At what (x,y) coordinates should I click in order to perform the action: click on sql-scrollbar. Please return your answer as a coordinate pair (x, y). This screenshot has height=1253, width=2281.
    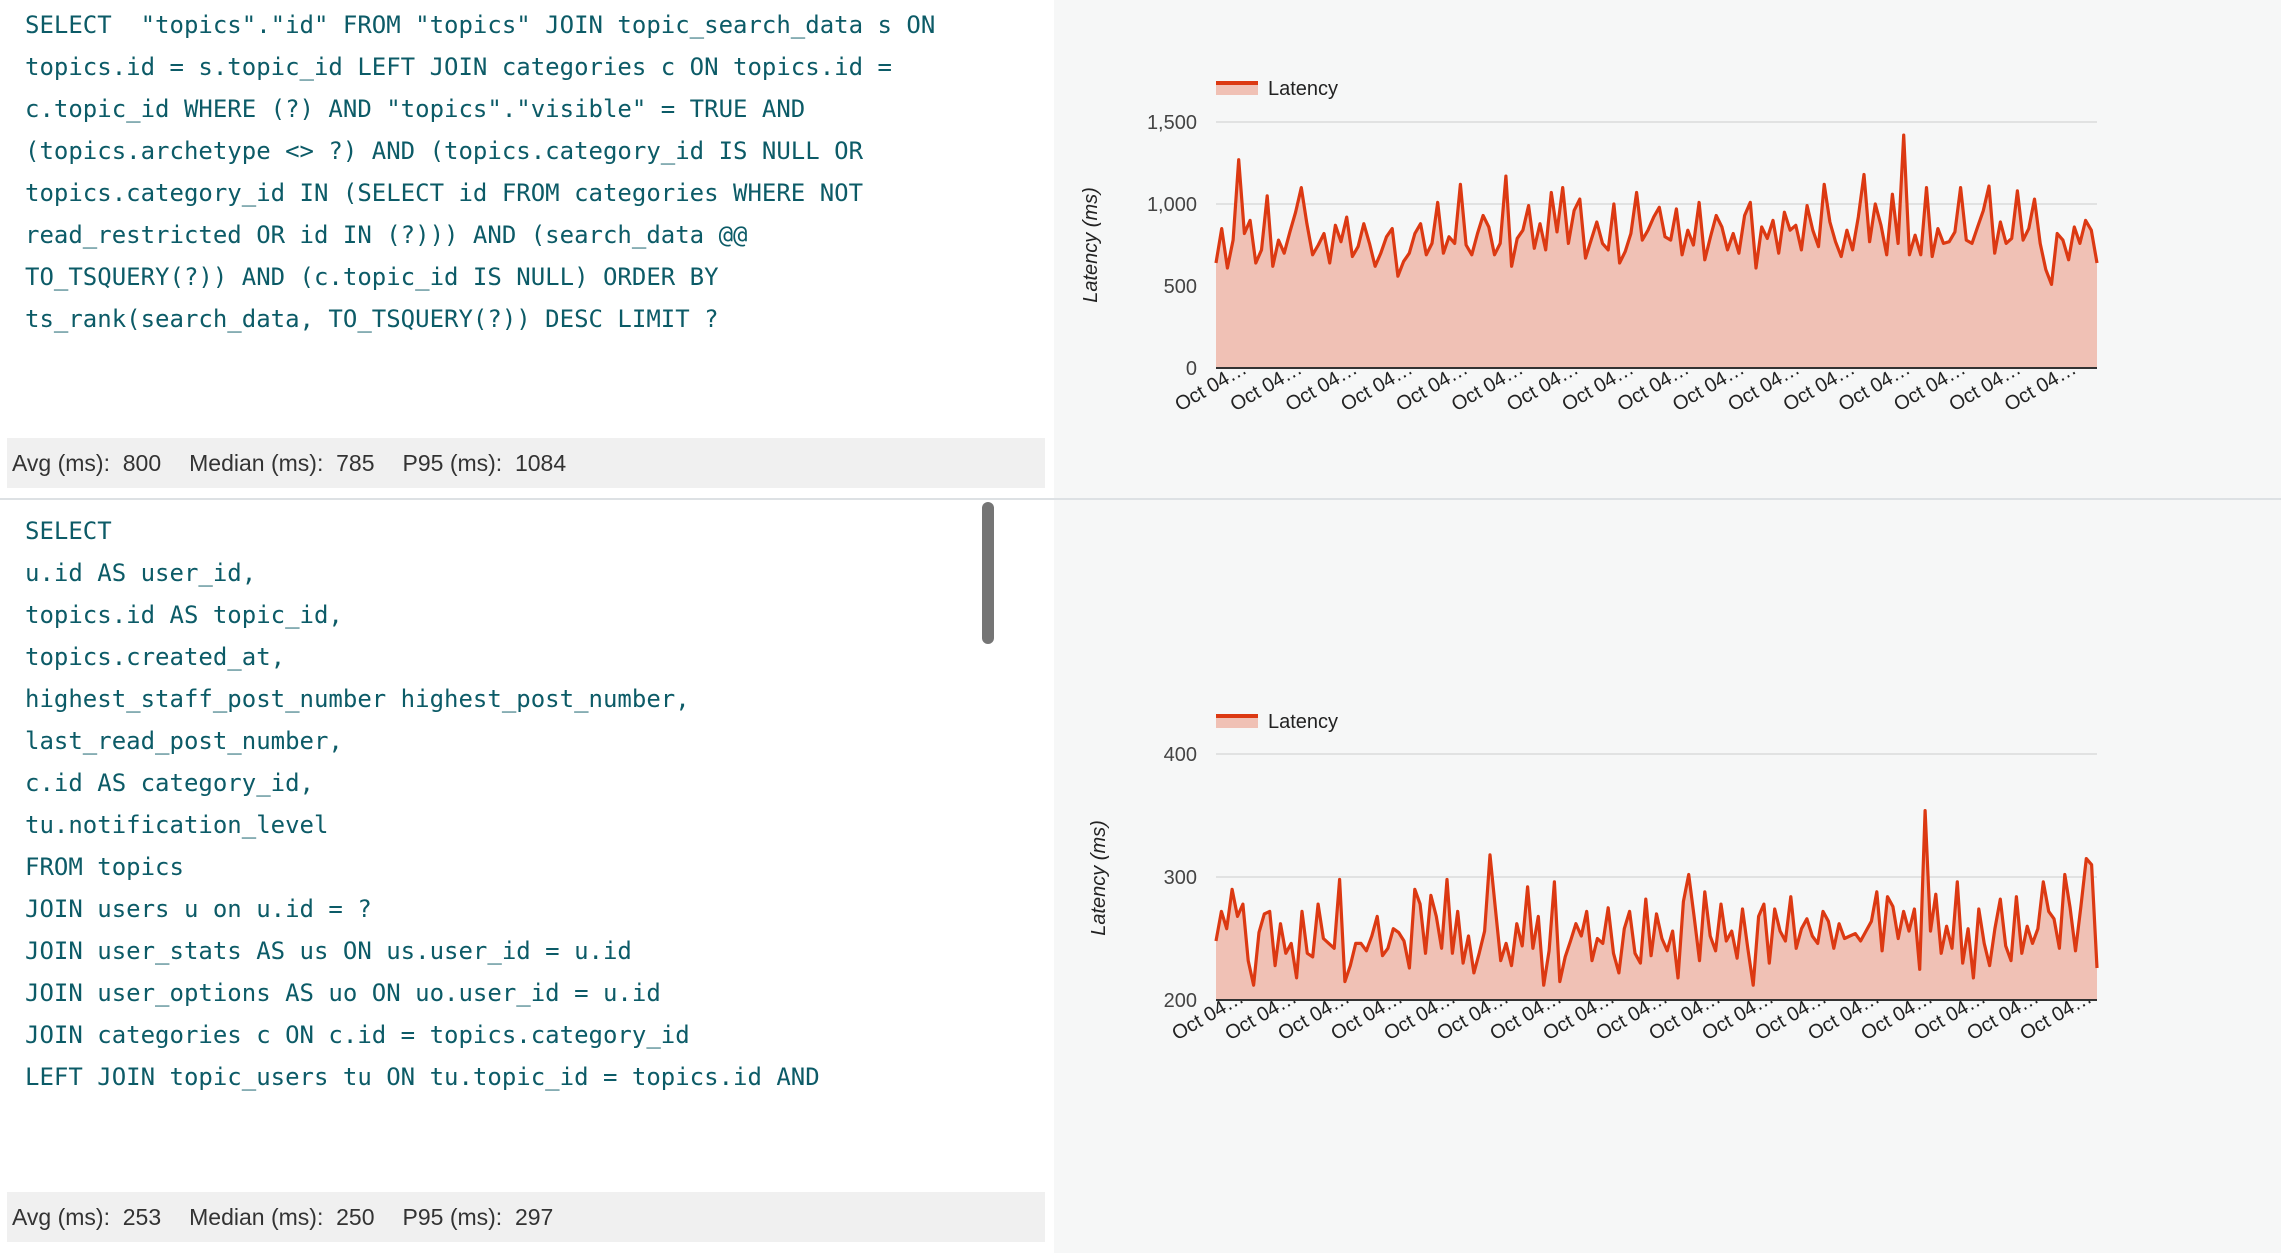
    Looking at the image, I should click on (988, 573).